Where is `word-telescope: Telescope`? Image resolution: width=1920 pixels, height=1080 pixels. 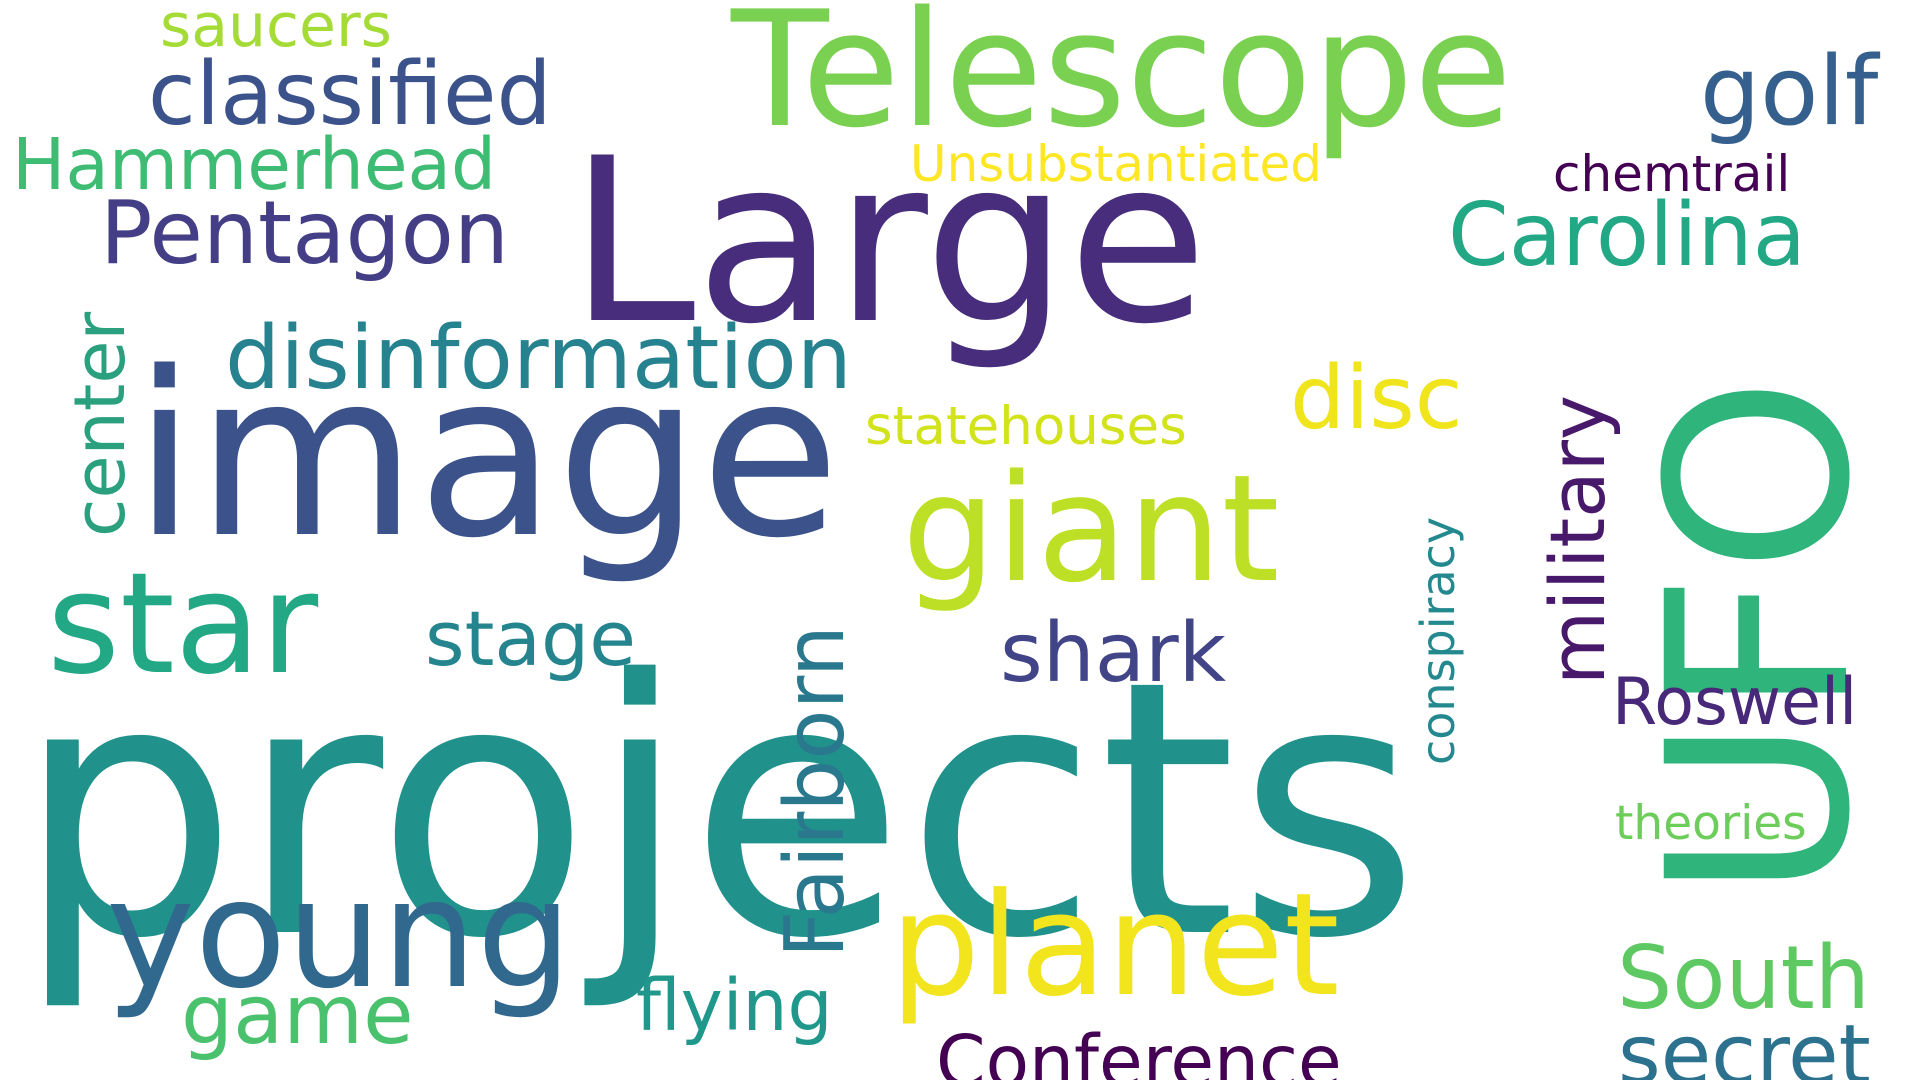 word-telescope: Telescope is located at coordinates (1122, 81).